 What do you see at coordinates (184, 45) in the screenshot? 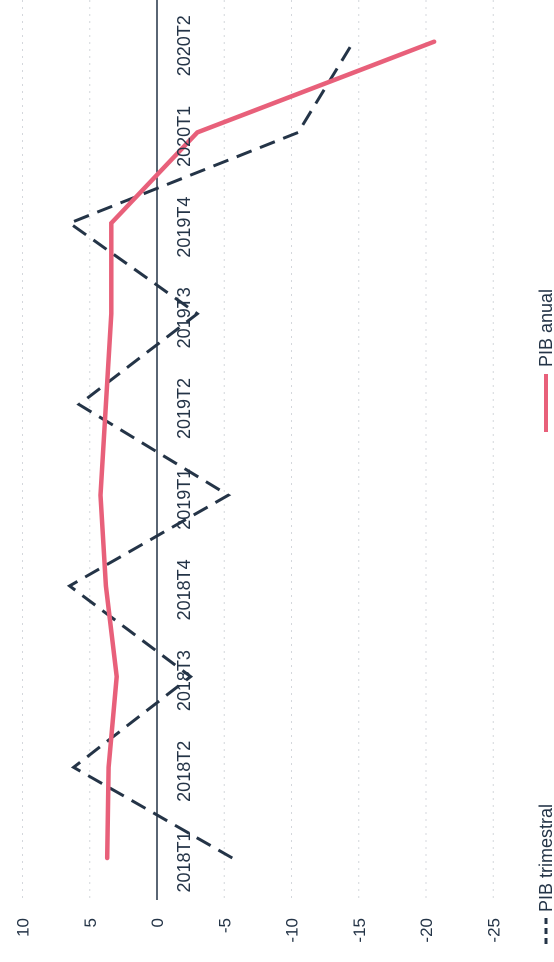
I see `category-label: 2020T2` at bounding box center [184, 45].